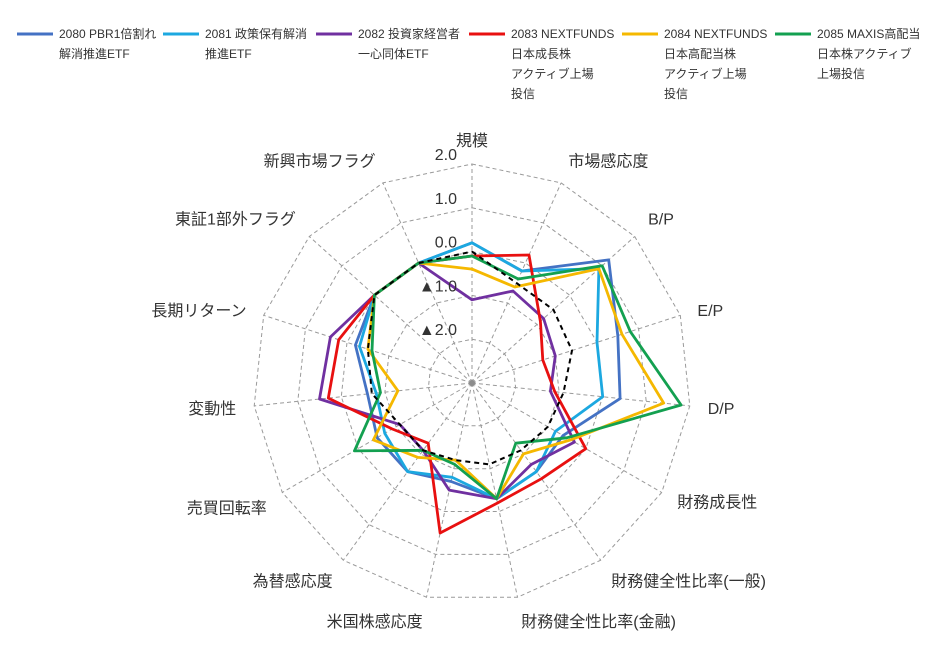  Describe the element at coordinates (608, 162) in the screenshot. I see `axis-label: 市場感応度` at that location.